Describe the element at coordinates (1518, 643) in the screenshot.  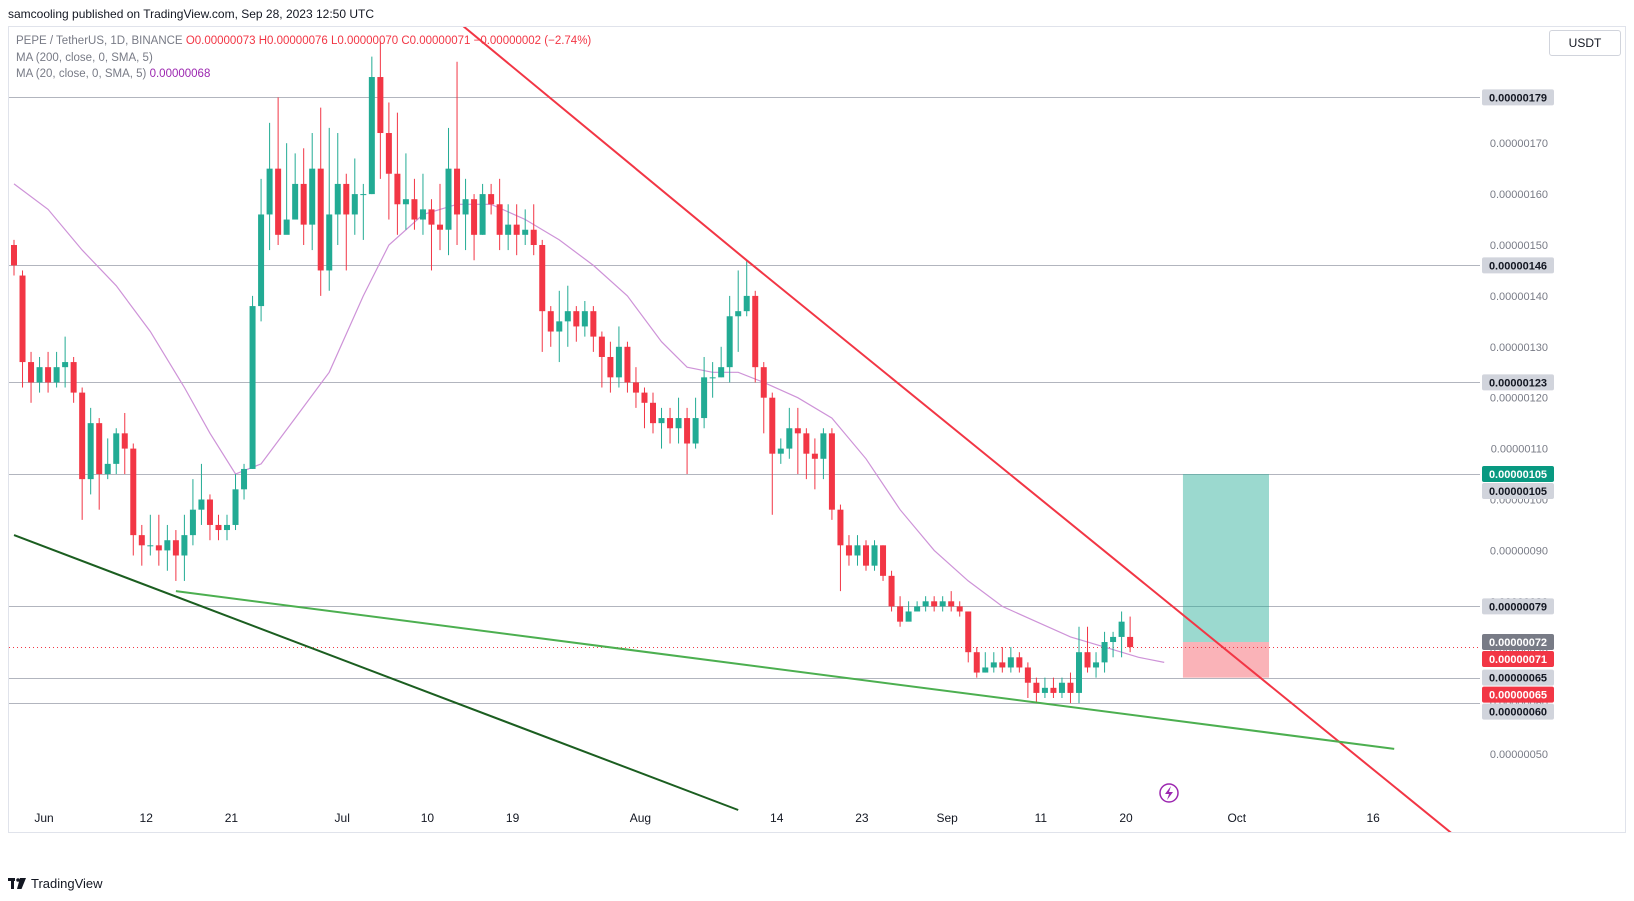
I see `price-badge-label: 0.00000072` at that location.